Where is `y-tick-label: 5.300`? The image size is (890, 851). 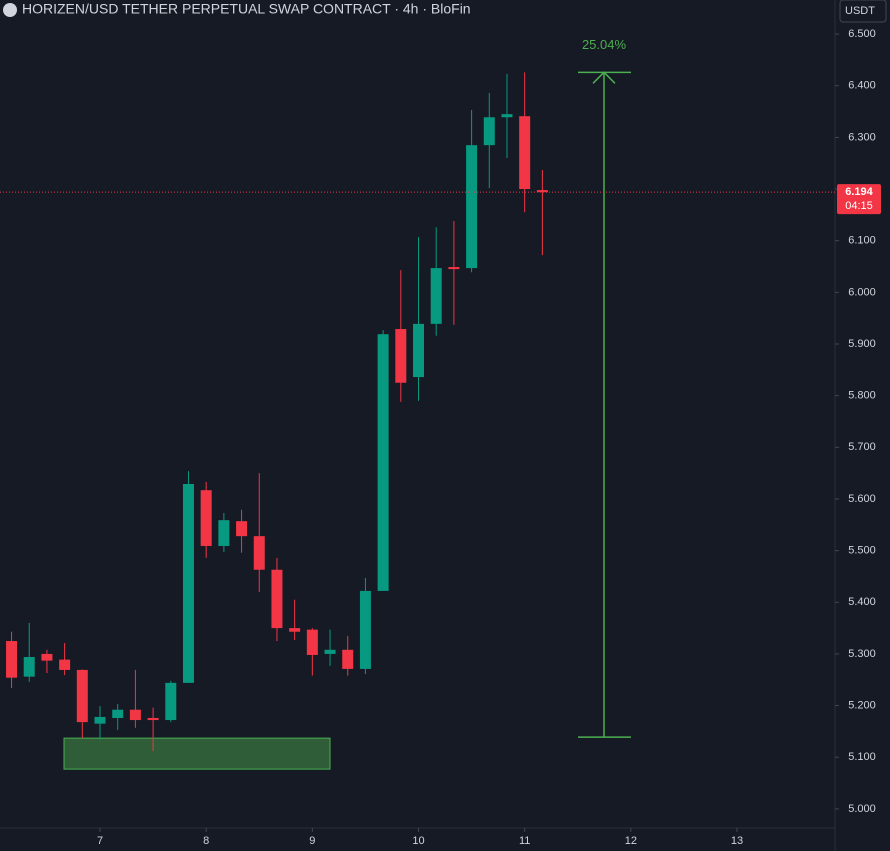
y-tick-label: 5.300 is located at coordinates (862, 654).